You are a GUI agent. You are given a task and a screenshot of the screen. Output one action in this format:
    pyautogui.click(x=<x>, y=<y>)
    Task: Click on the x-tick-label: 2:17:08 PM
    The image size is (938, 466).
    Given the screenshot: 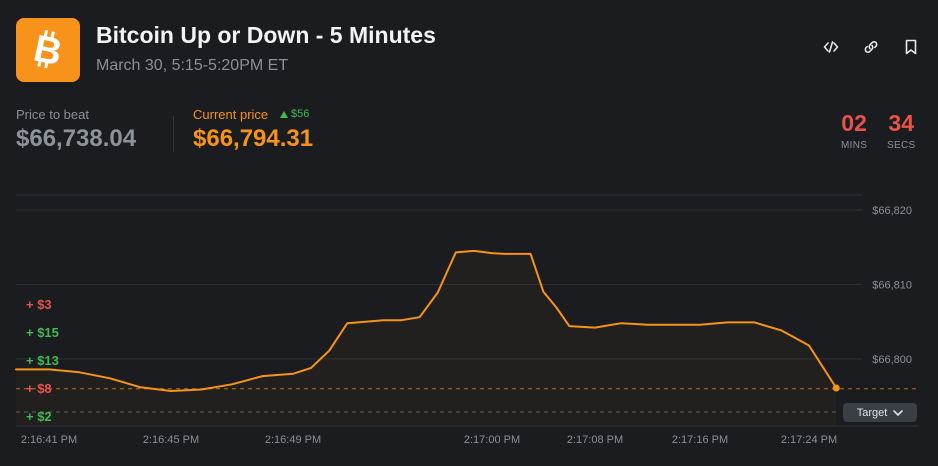 What is the action you would take?
    pyautogui.click(x=595, y=440)
    